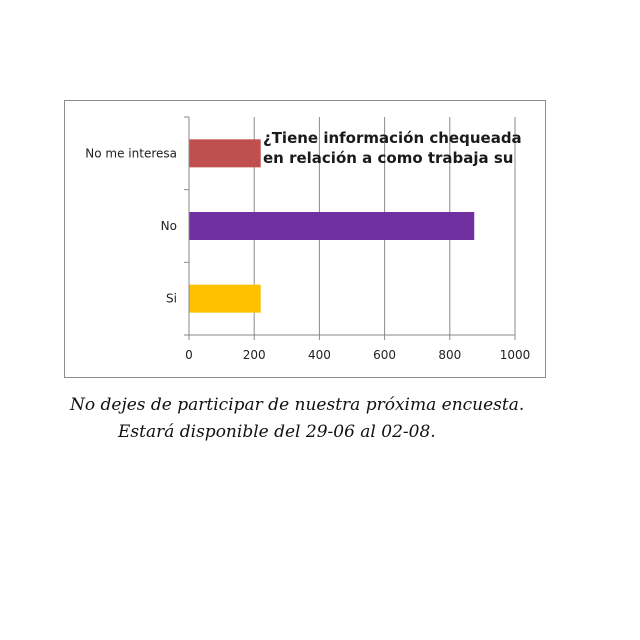  What do you see at coordinates (171, 299) in the screenshot?
I see `y-category-label: Si` at bounding box center [171, 299].